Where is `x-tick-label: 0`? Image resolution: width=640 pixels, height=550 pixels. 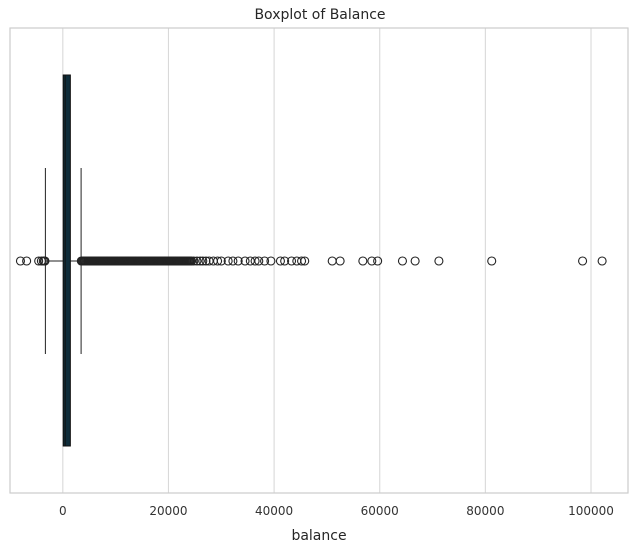 x-tick-label: 0 is located at coordinates (63, 511).